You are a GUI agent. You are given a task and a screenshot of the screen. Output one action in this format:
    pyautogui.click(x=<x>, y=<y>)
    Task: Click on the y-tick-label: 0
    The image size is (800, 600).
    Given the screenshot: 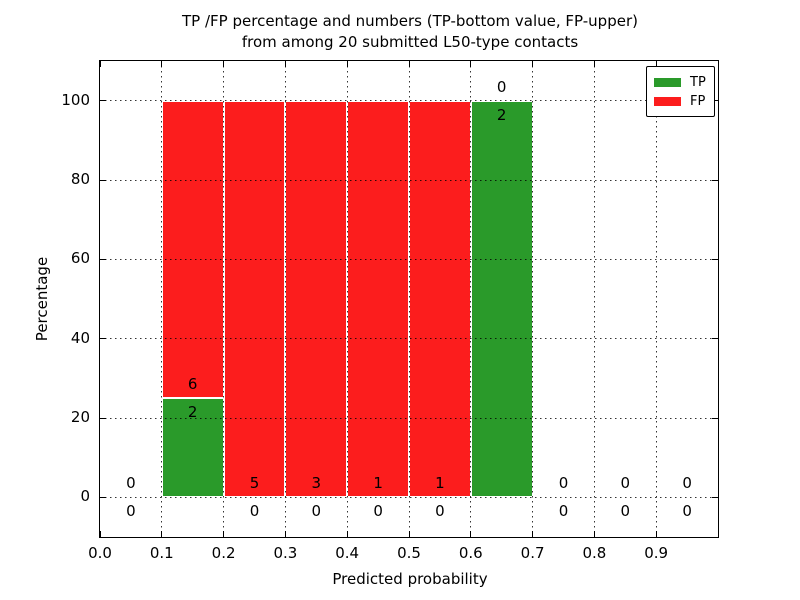 What is the action you would take?
    pyautogui.click(x=85, y=496)
    